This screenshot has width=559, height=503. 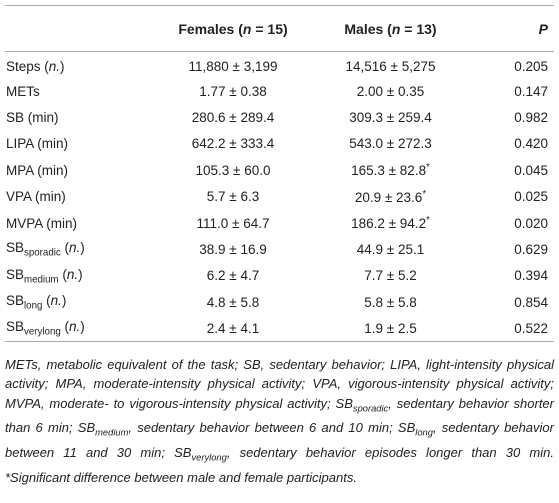 I want to click on cell-text: 4.8 ± 5.8, so click(x=233, y=302).